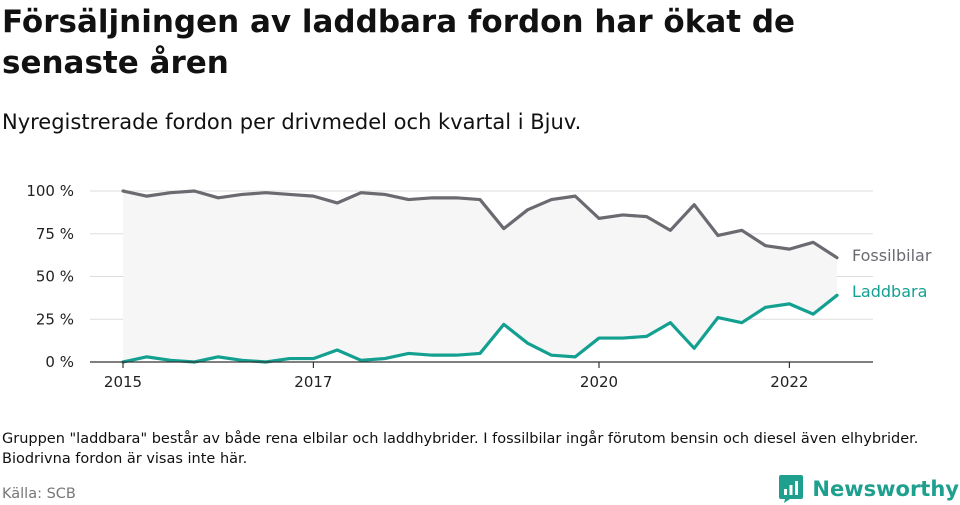 This screenshot has width=960, height=505. What do you see at coordinates (480, 328) in the screenshot?
I see `series-line-laddbara` at bounding box center [480, 328].